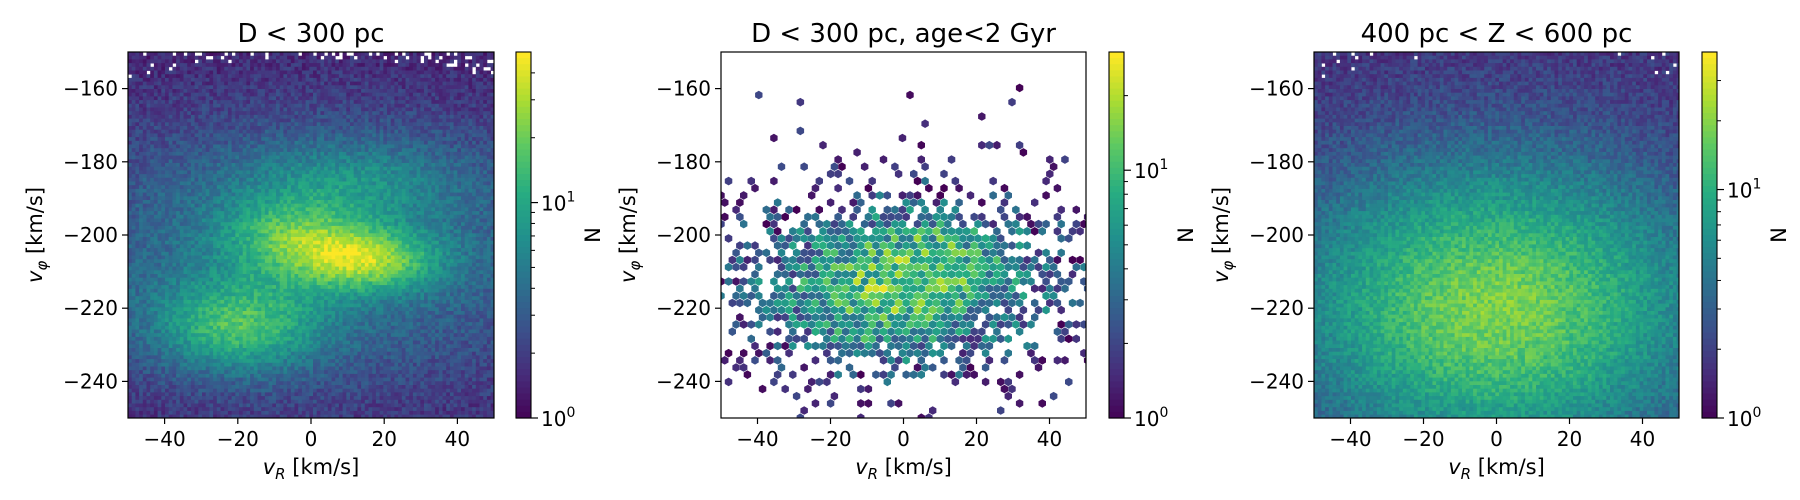  Describe the element at coordinates (903, 34) in the screenshot. I see `panel-title: D < 300 pc, age<2 Gyr` at that location.